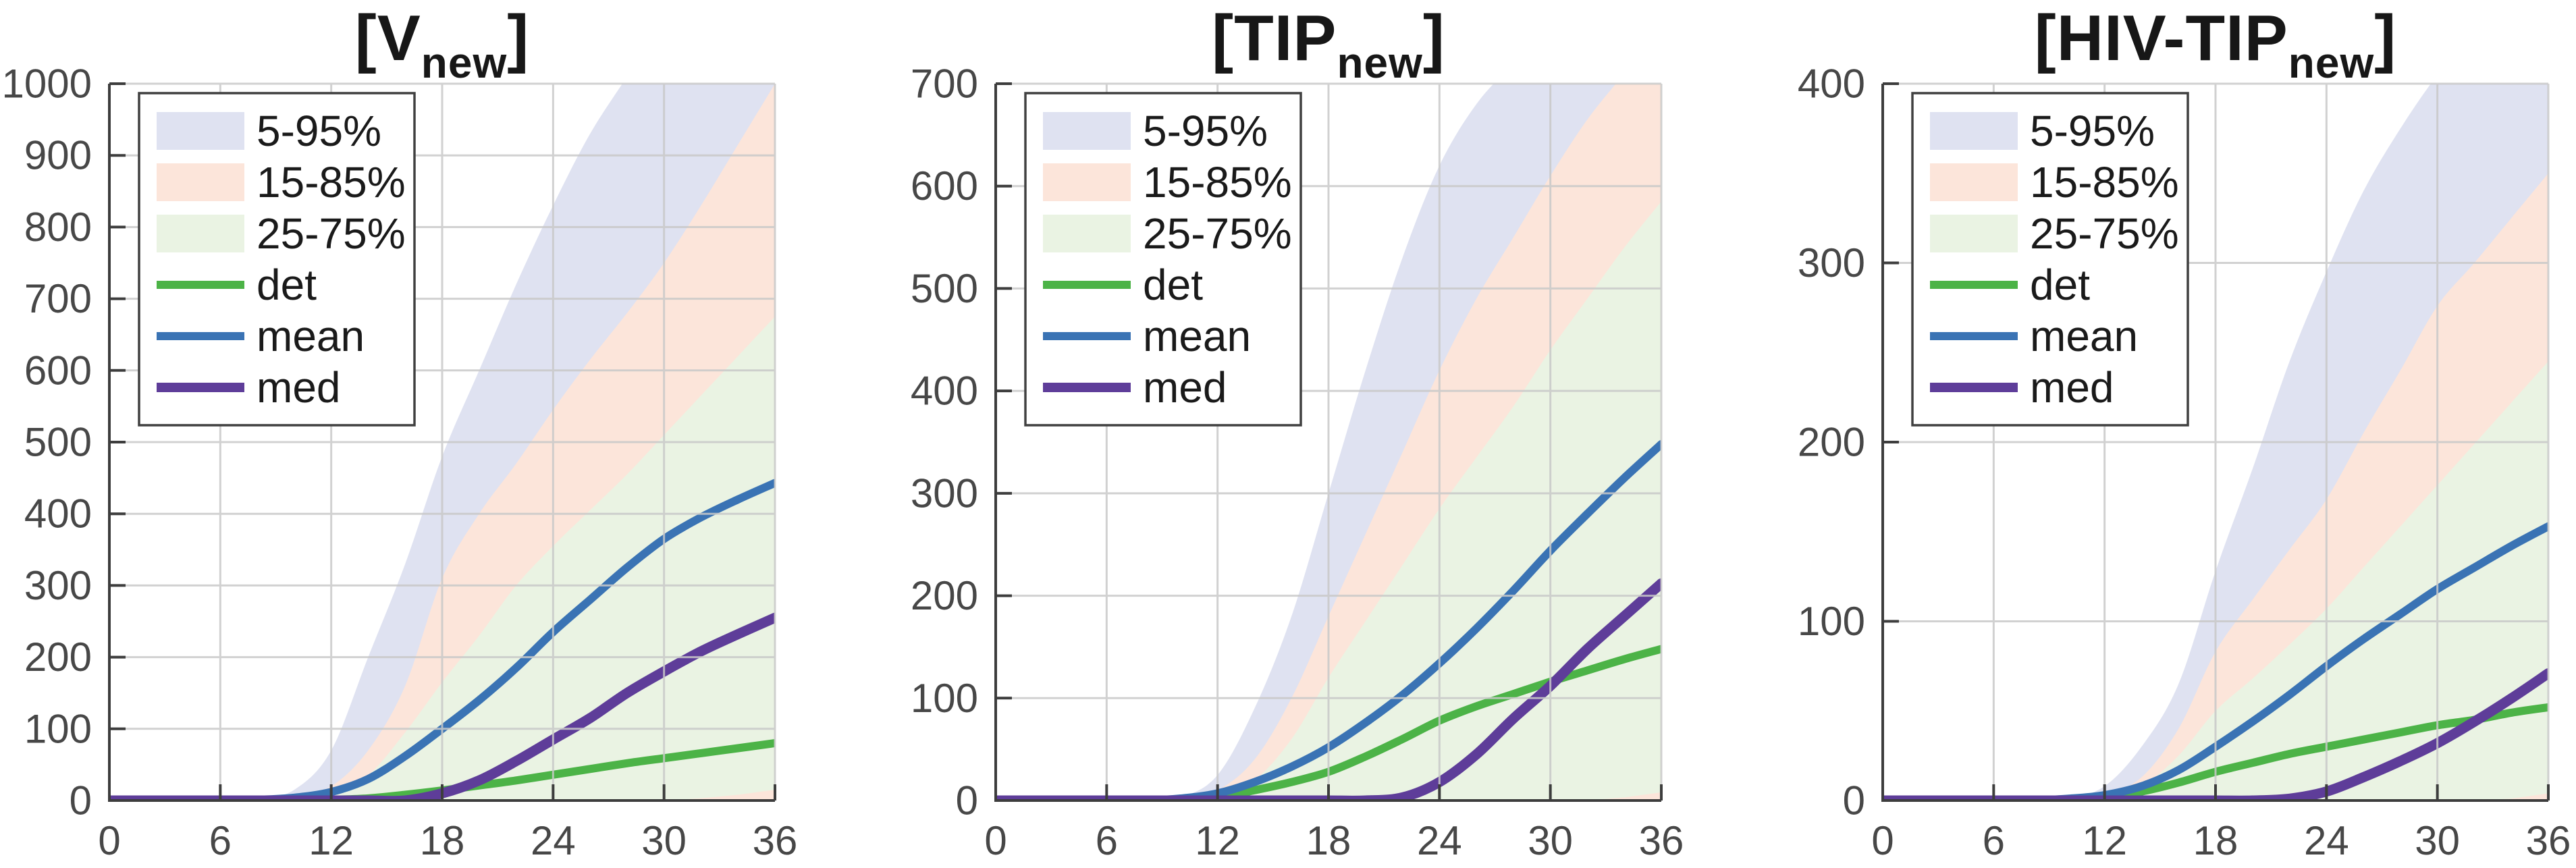 The image size is (2576, 868). What do you see at coordinates (2215, 44) in the screenshot?
I see `chart-title-hiv-tip-new: [HIV-TIPnew]` at bounding box center [2215, 44].